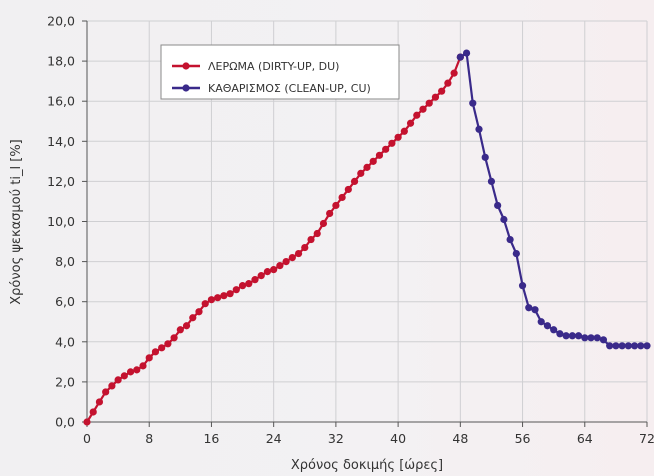 The image size is (654, 476). I want to click on x-tick-label: 24, so click(274, 438).